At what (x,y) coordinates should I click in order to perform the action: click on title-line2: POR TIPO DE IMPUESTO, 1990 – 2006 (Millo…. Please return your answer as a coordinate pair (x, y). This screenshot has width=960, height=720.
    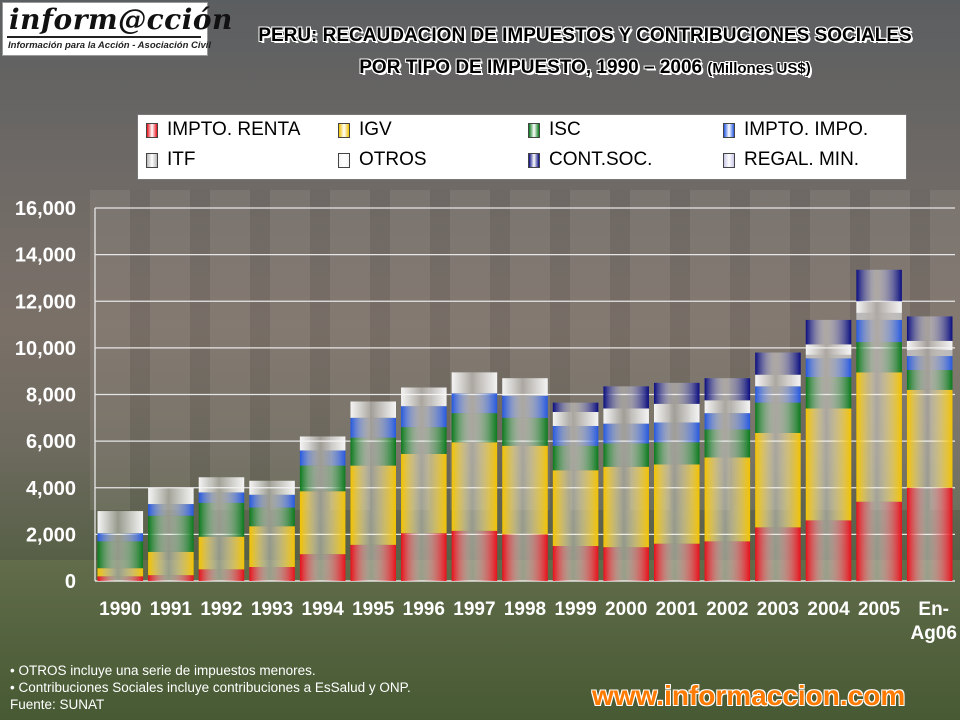
    Looking at the image, I should click on (585, 68).